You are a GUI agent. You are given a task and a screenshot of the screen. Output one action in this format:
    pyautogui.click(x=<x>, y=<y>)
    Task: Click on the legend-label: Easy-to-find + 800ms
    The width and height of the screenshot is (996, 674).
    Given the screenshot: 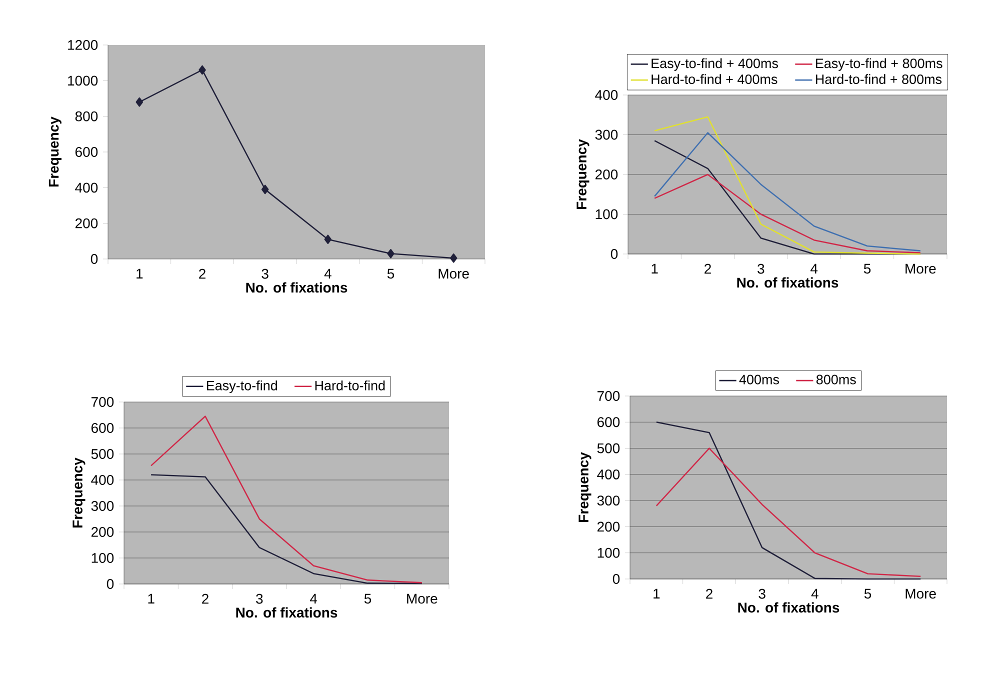 What is the action you would take?
    pyautogui.click(x=879, y=64)
    